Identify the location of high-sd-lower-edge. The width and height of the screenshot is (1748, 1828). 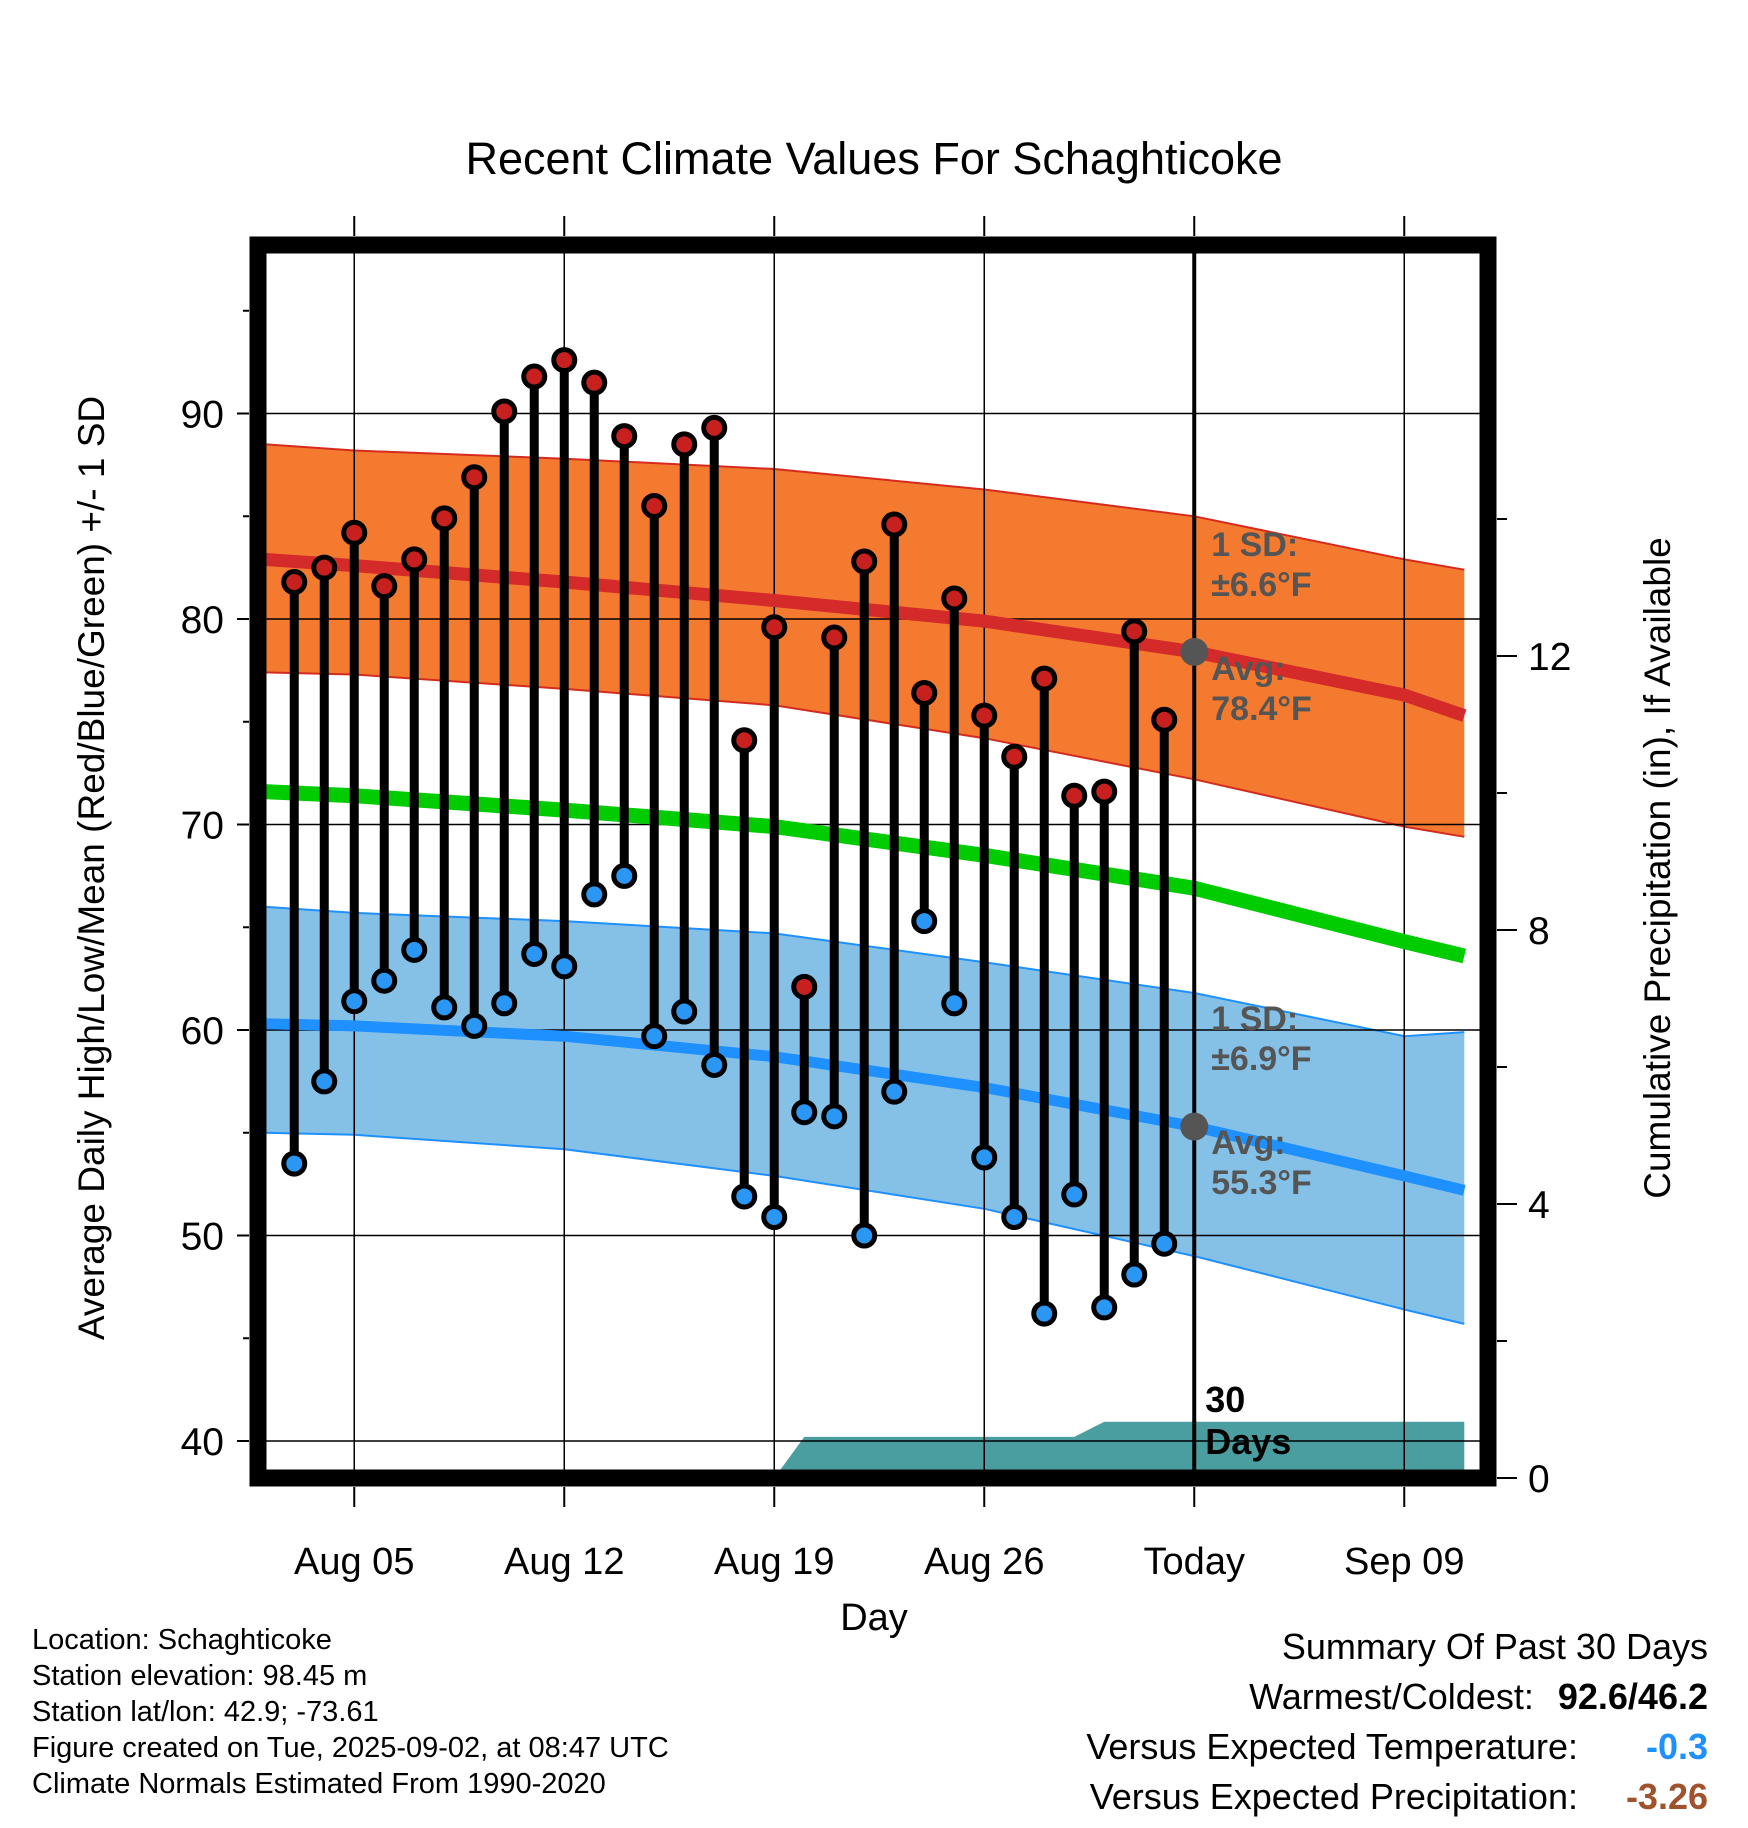
(864, 754).